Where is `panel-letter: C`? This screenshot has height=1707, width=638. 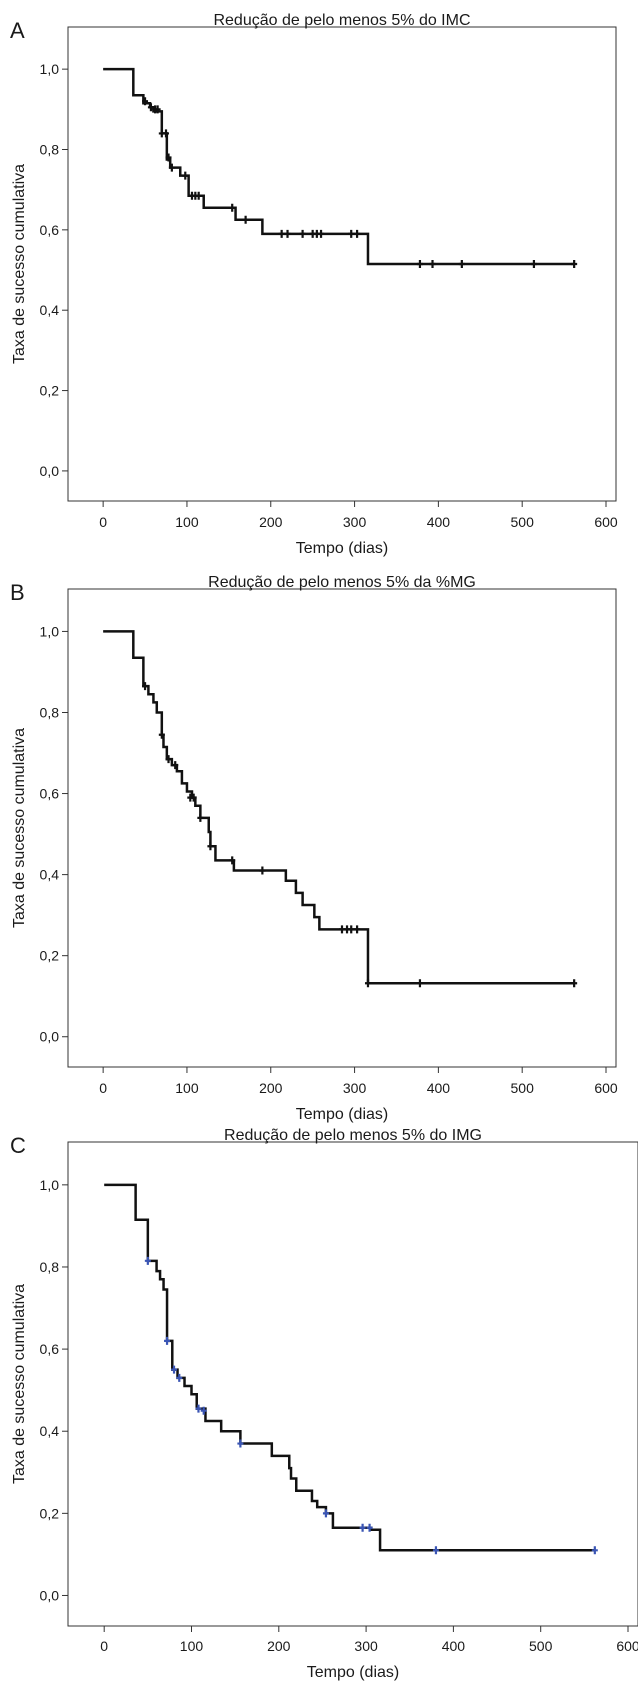 panel-letter: C is located at coordinates (18, 1145).